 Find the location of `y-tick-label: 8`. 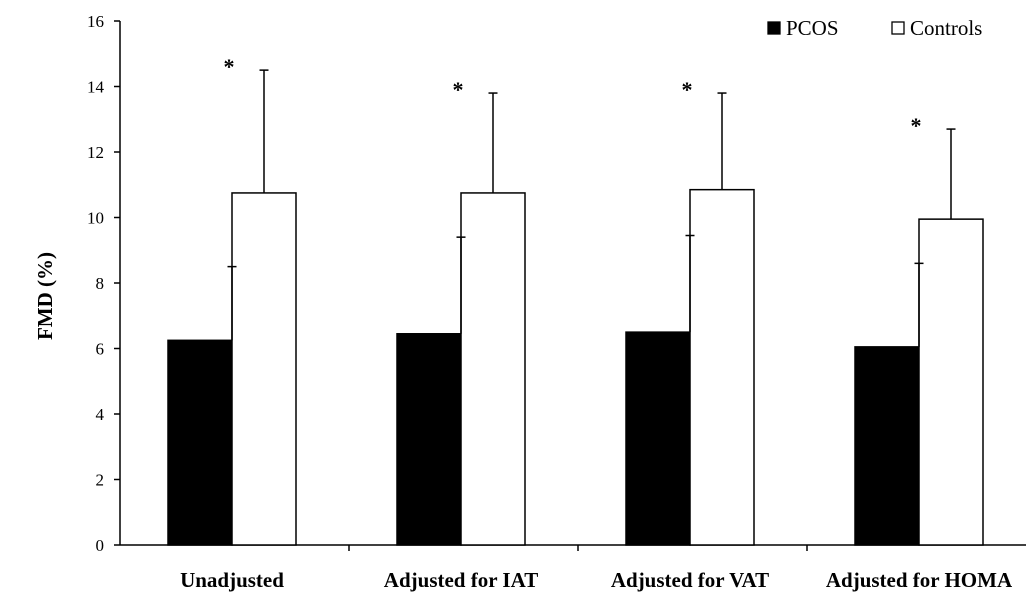

y-tick-label: 8 is located at coordinates (100, 283).